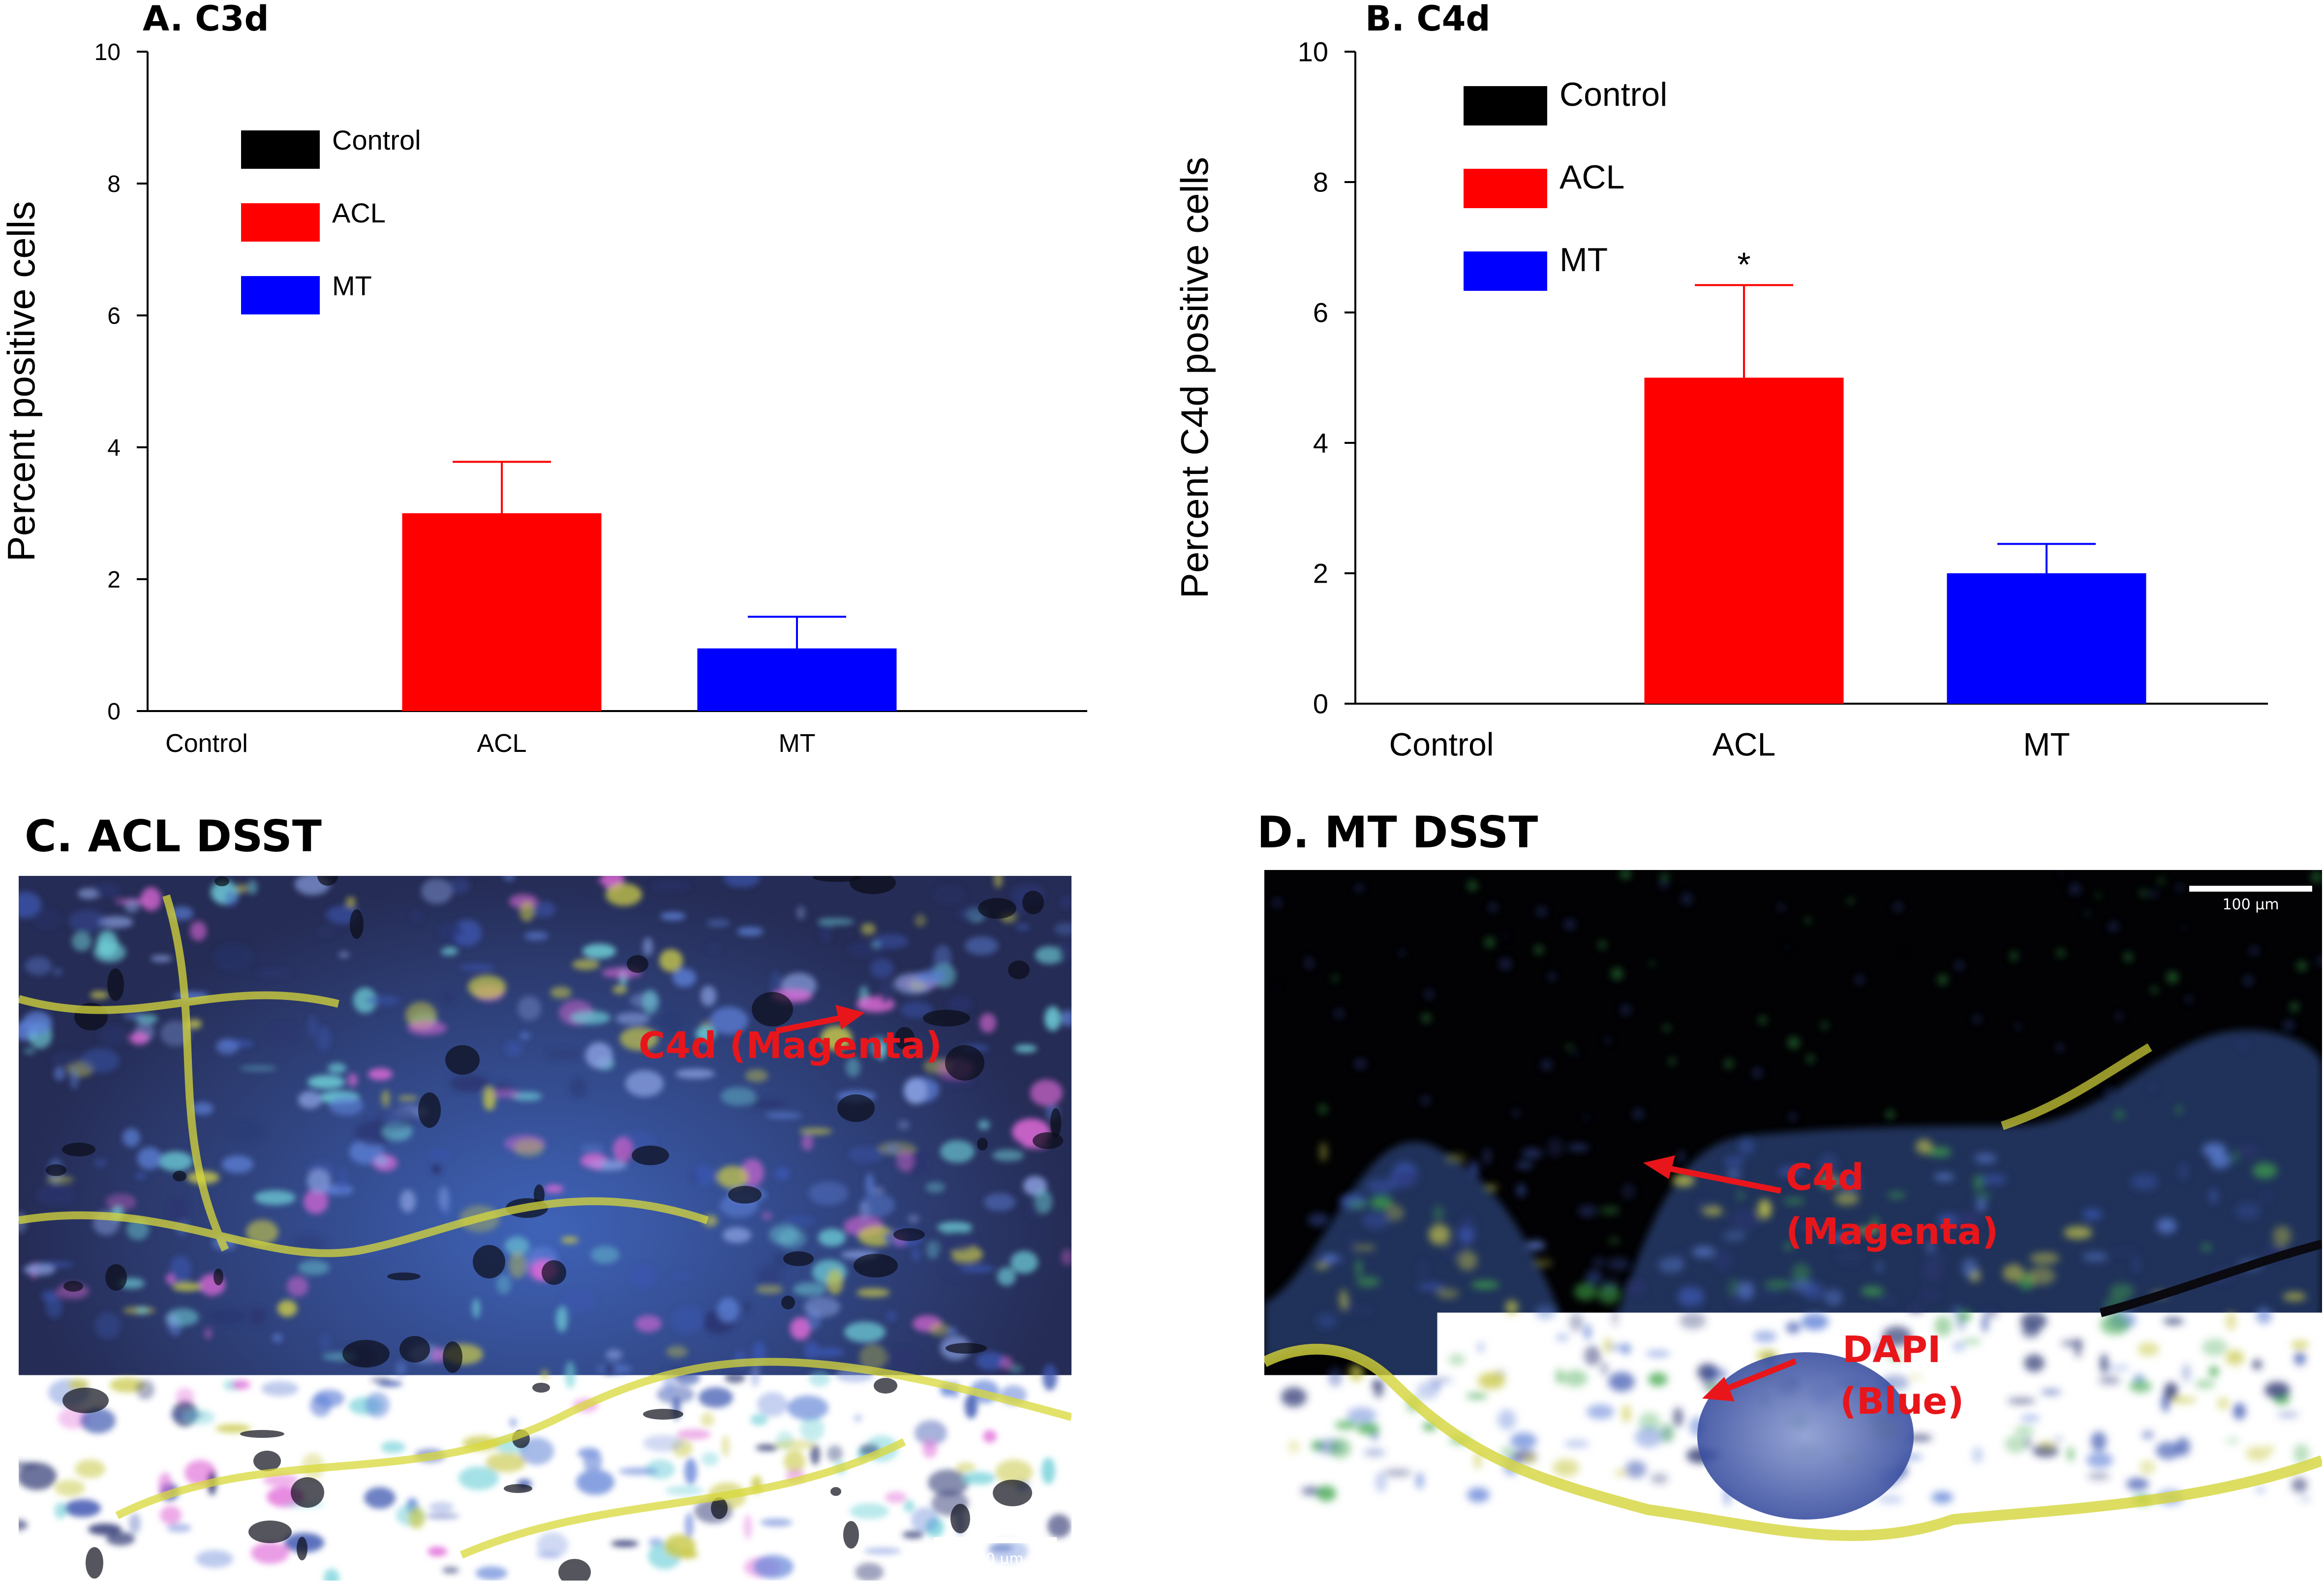  What do you see at coordinates (1320, 444) in the screenshot?
I see `chart-b-y-tick-label: 4` at bounding box center [1320, 444].